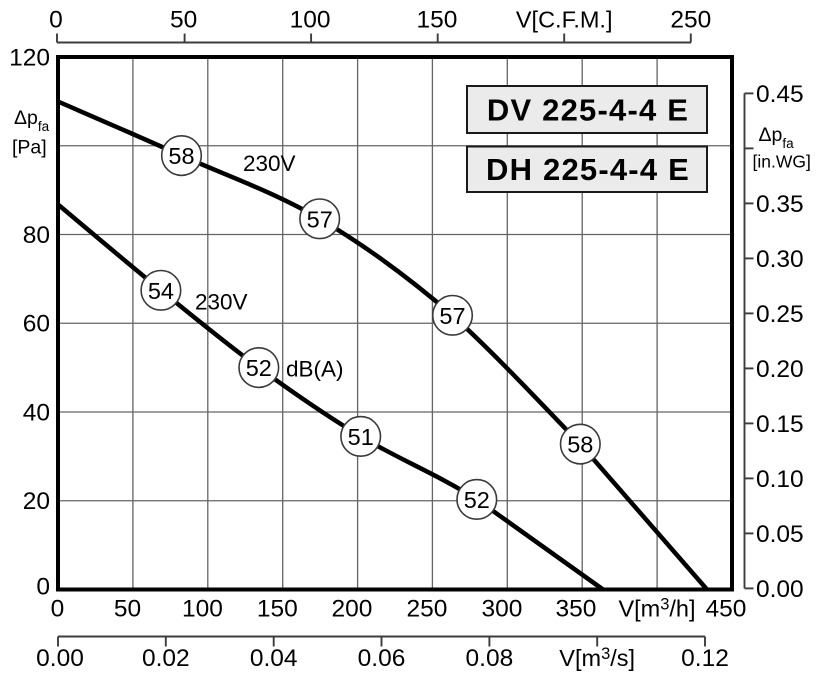  Describe the element at coordinates (705, 658) in the screenshot. I see `svg-text: 0.12` at that location.